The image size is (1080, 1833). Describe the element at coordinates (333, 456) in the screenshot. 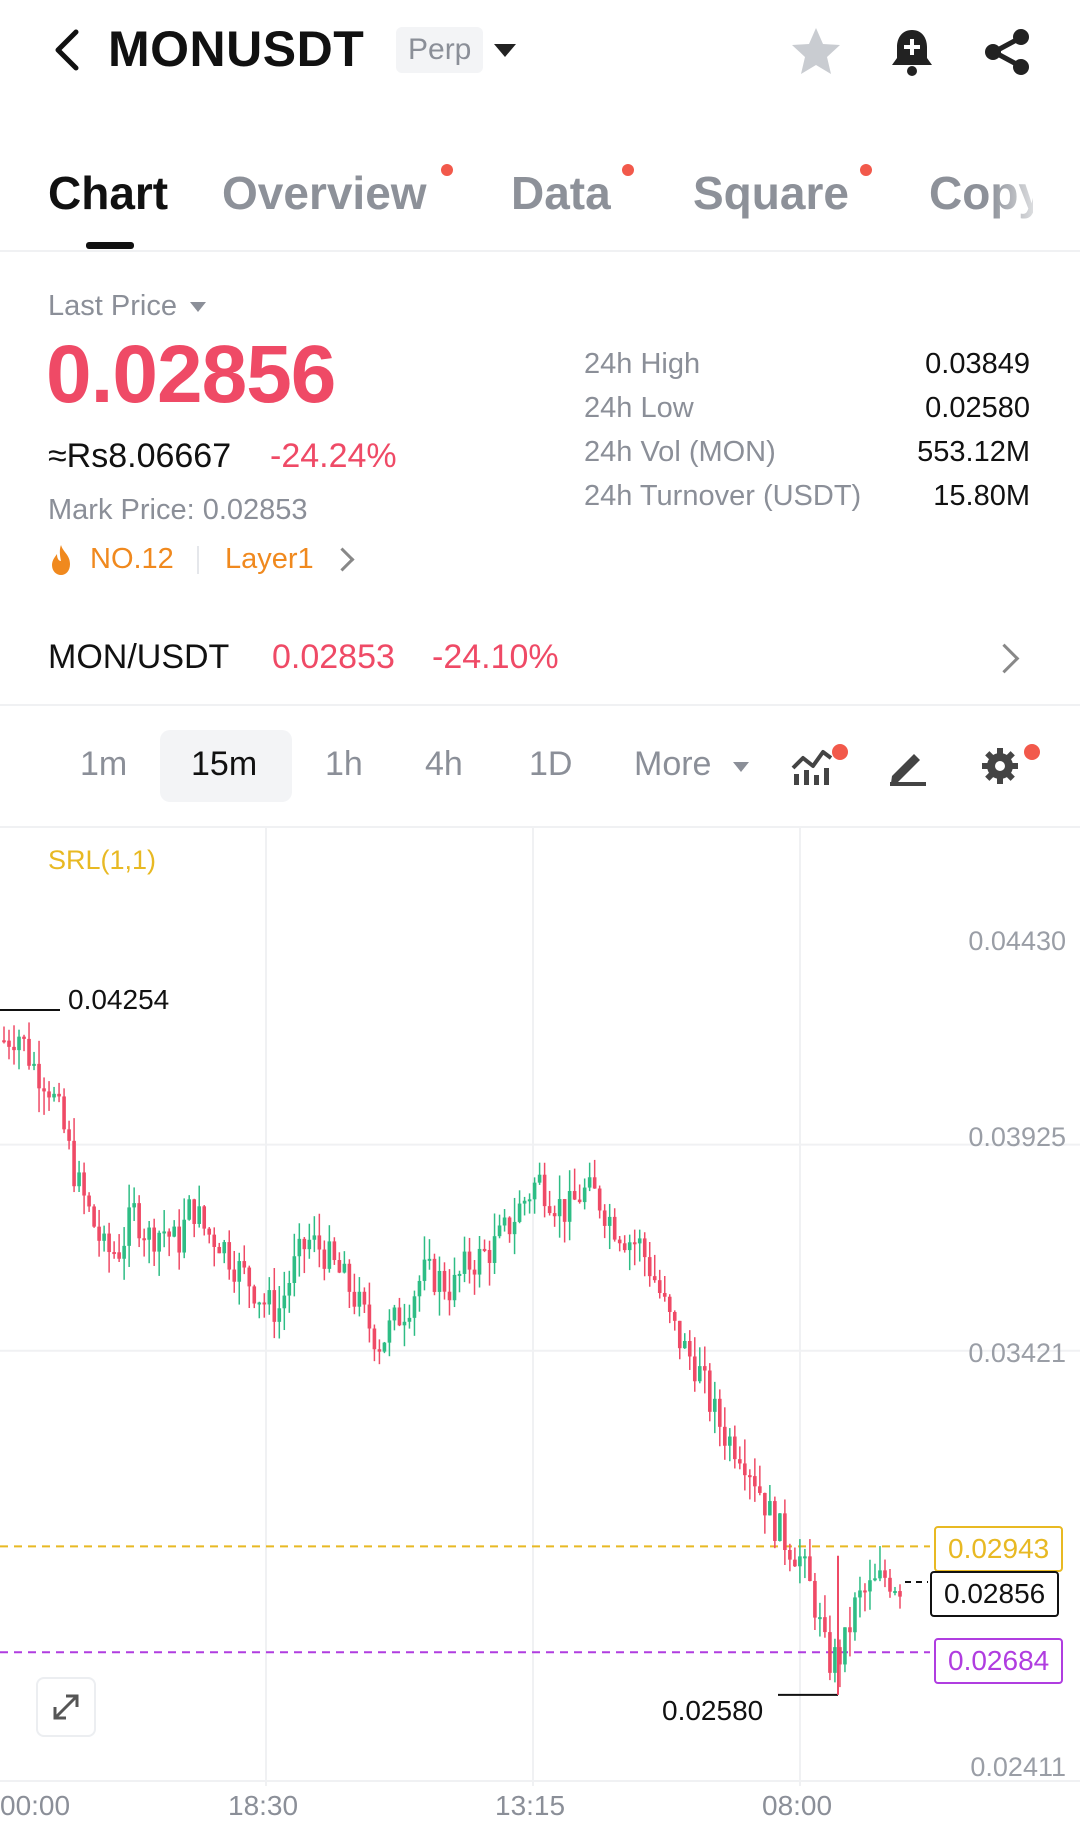

I see `price-change-percent: -24.24%` at that location.